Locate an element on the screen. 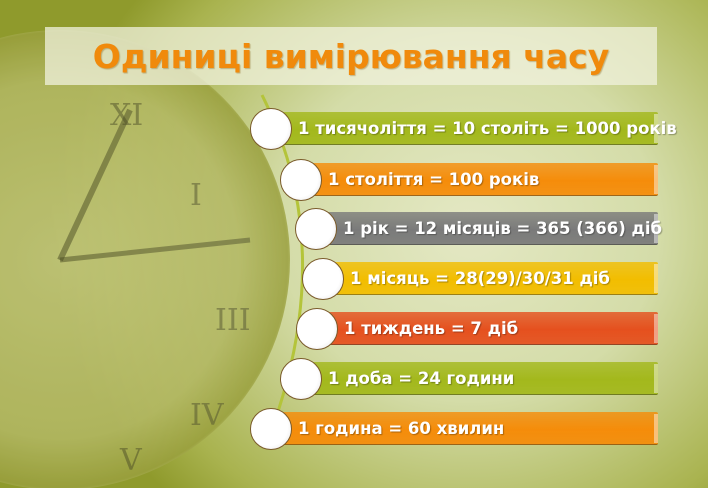  svg-text: IV is located at coordinates (207, 415).